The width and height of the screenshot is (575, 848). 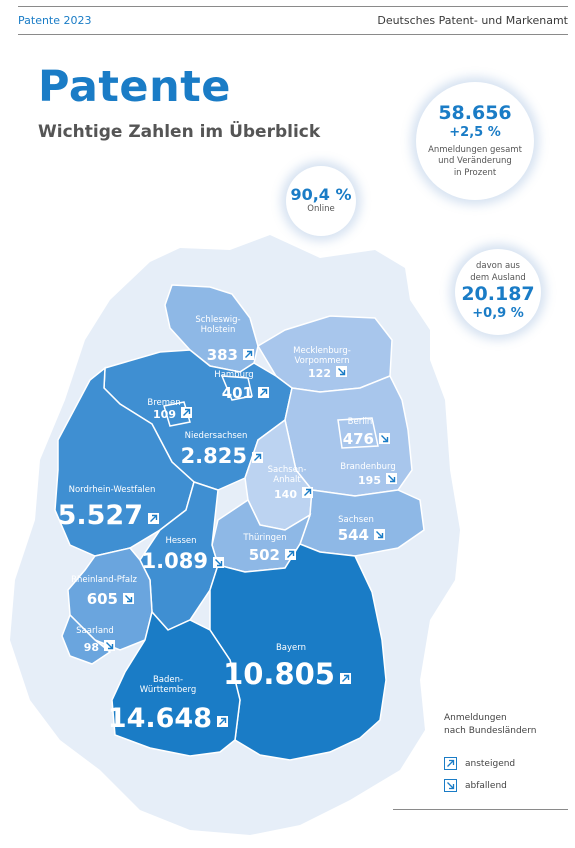 What do you see at coordinates (322, 351) in the screenshot?
I see `state-name-mv: Mecklenburg-` at bounding box center [322, 351].